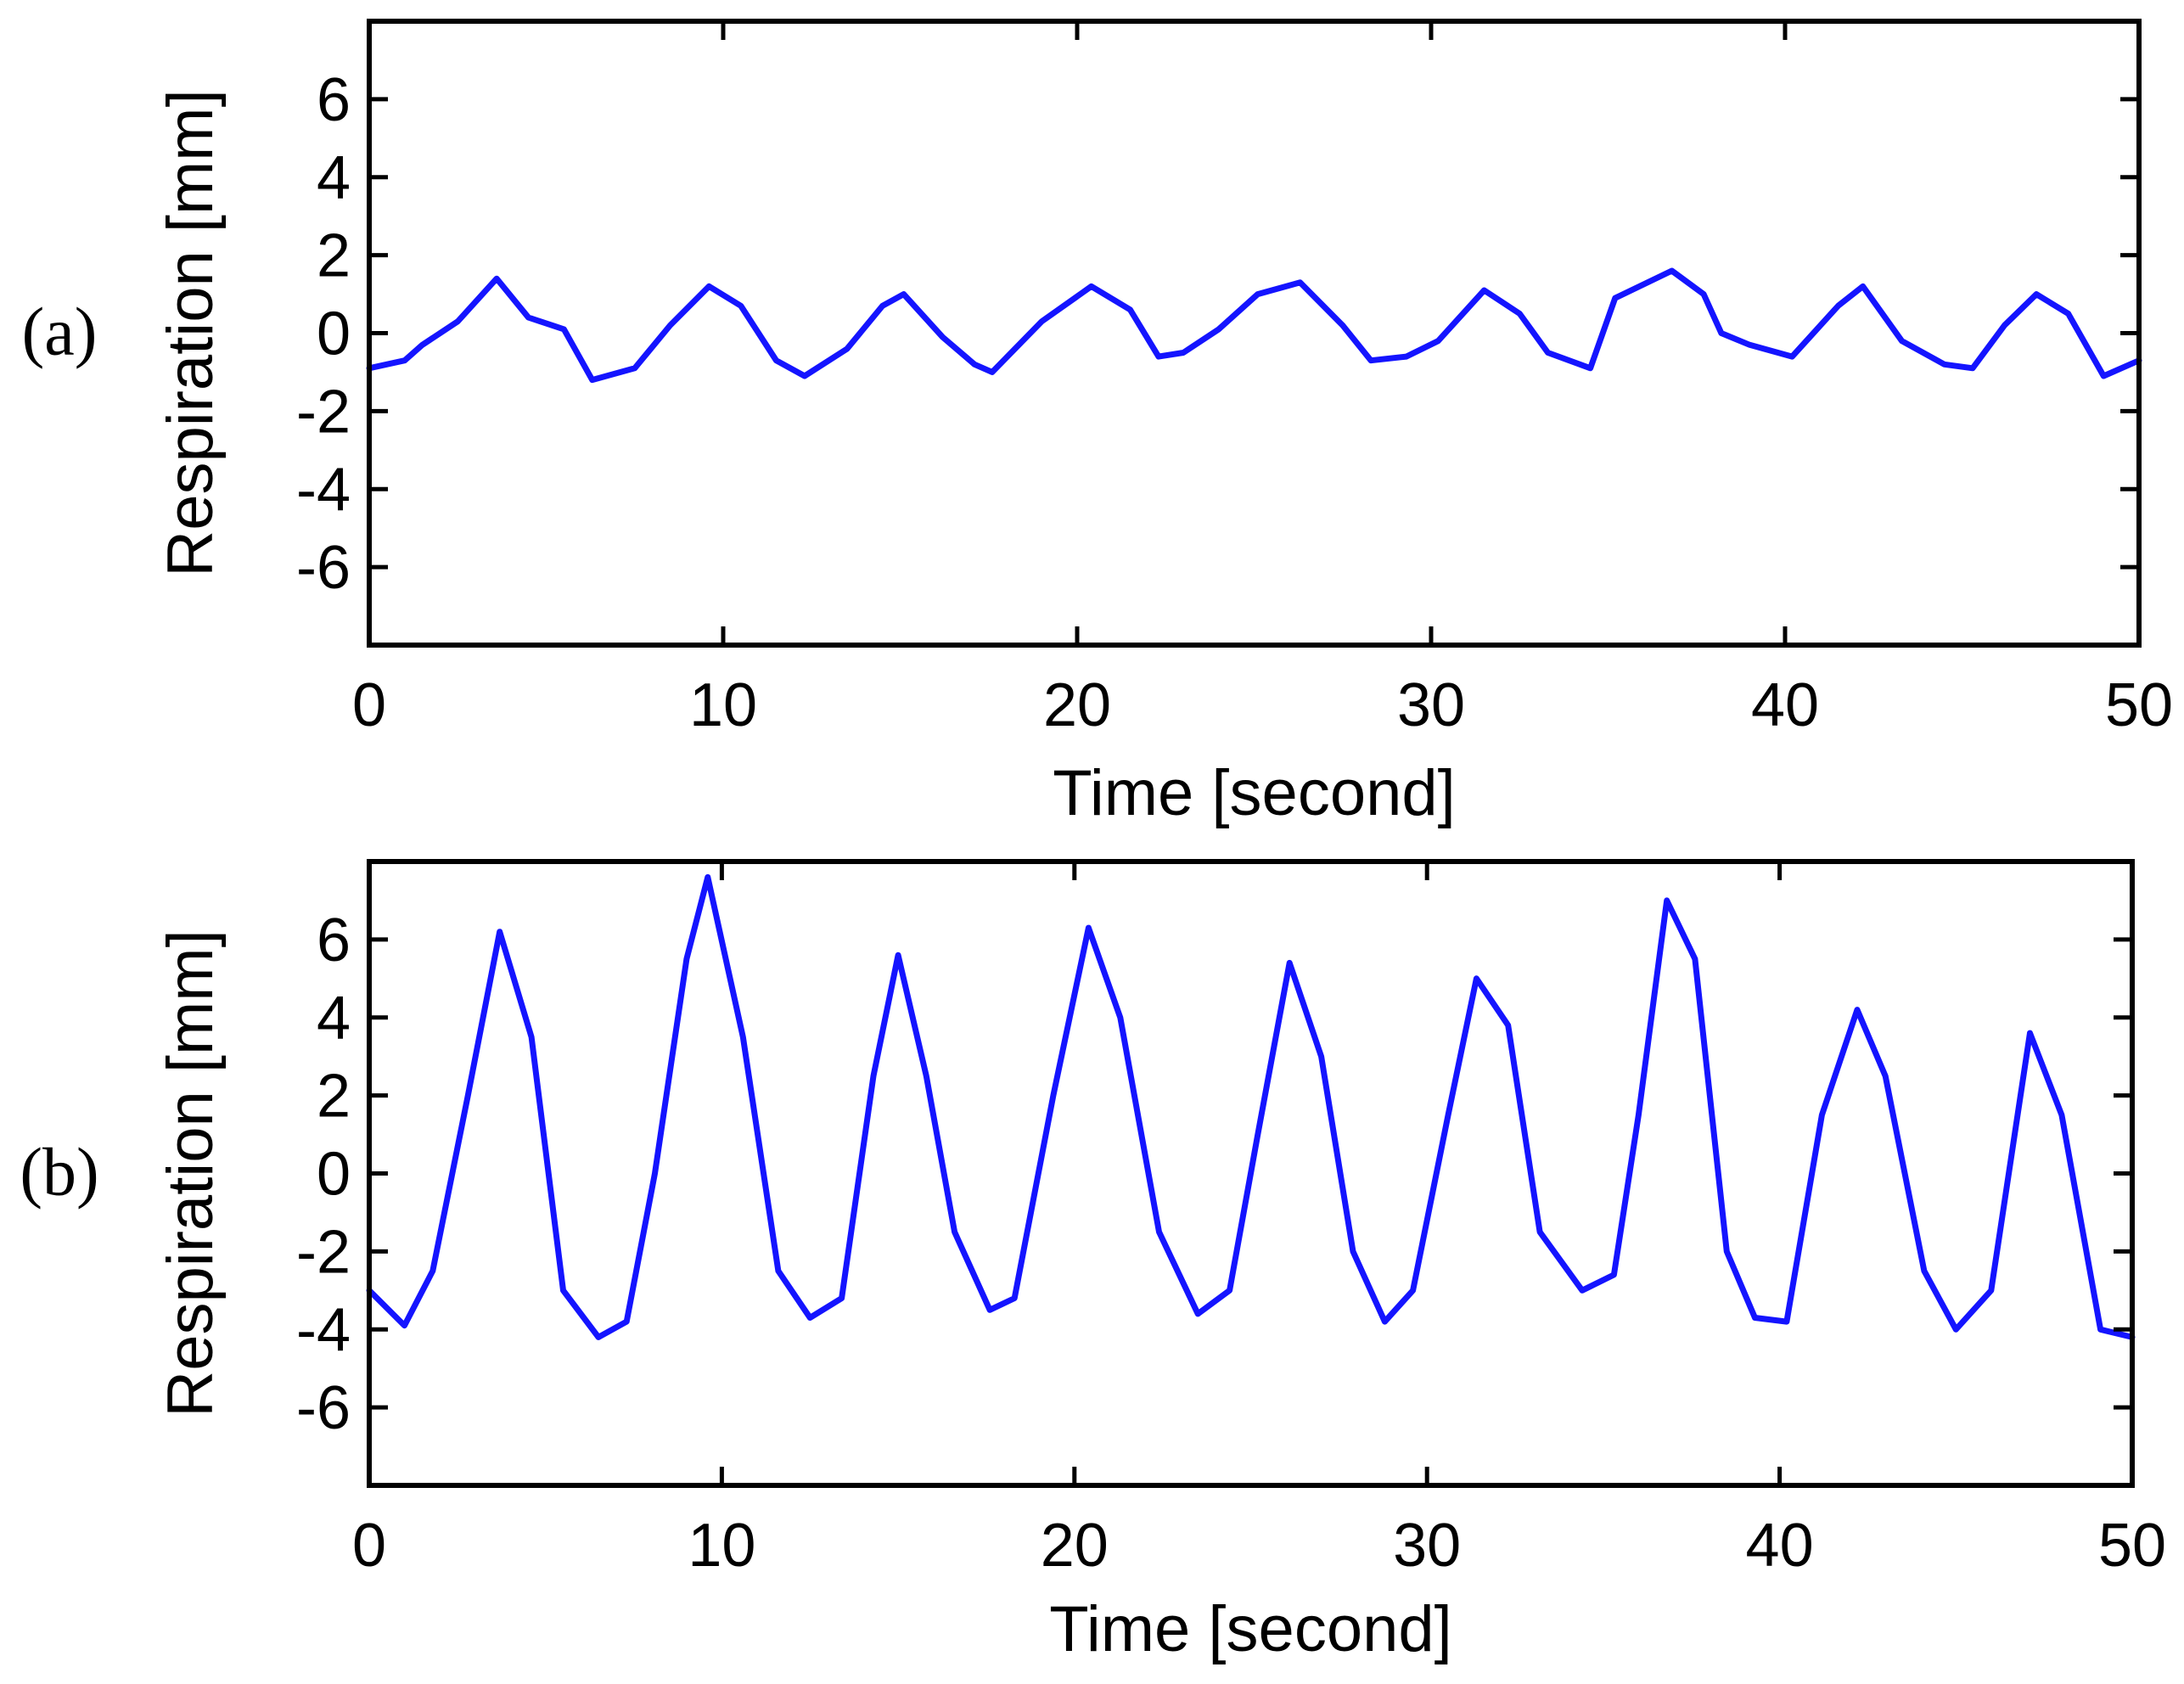 The image size is (2184, 1684). What do you see at coordinates (60, 332) in the screenshot?
I see `panel-label: (a)` at bounding box center [60, 332].